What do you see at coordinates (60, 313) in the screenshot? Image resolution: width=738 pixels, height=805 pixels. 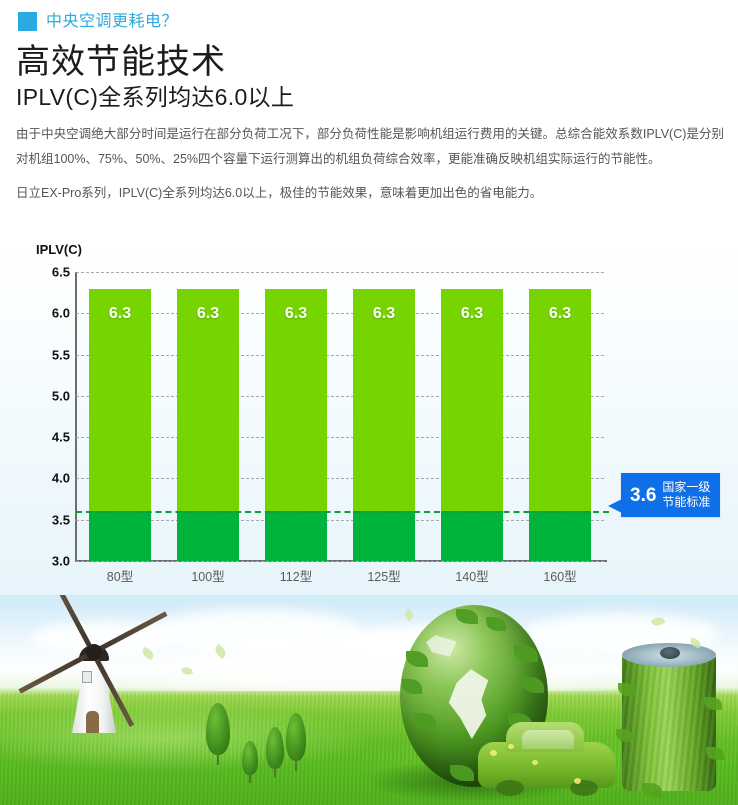 I see `y-axis-tick-label: 6.0` at bounding box center [60, 313].